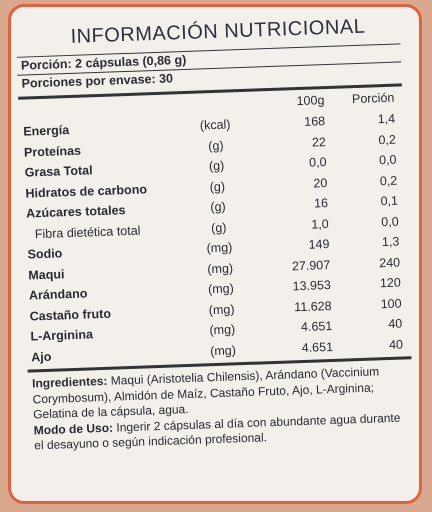 This screenshot has height=512, width=432. Describe the element at coordinates (73, 428) in the screenshot. I see `usage-label: Modo de Uso:` at that location.